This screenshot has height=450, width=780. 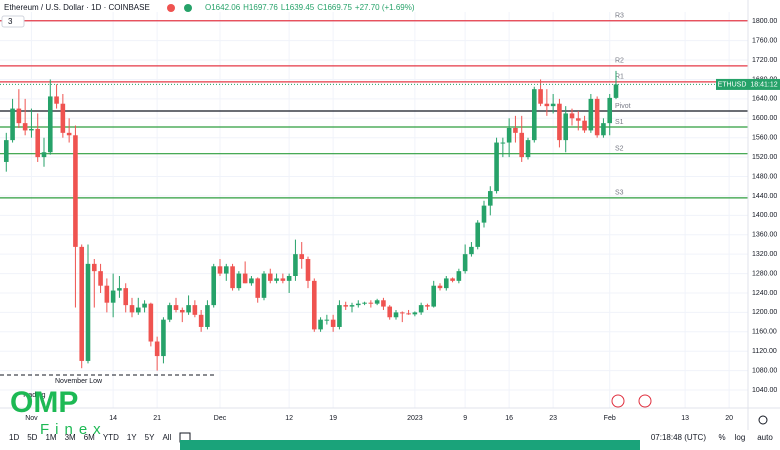 What do you see at coordinates (14, 437) in the screenshot?
I see `range-button: 1D` at bounding box center [14, 437].